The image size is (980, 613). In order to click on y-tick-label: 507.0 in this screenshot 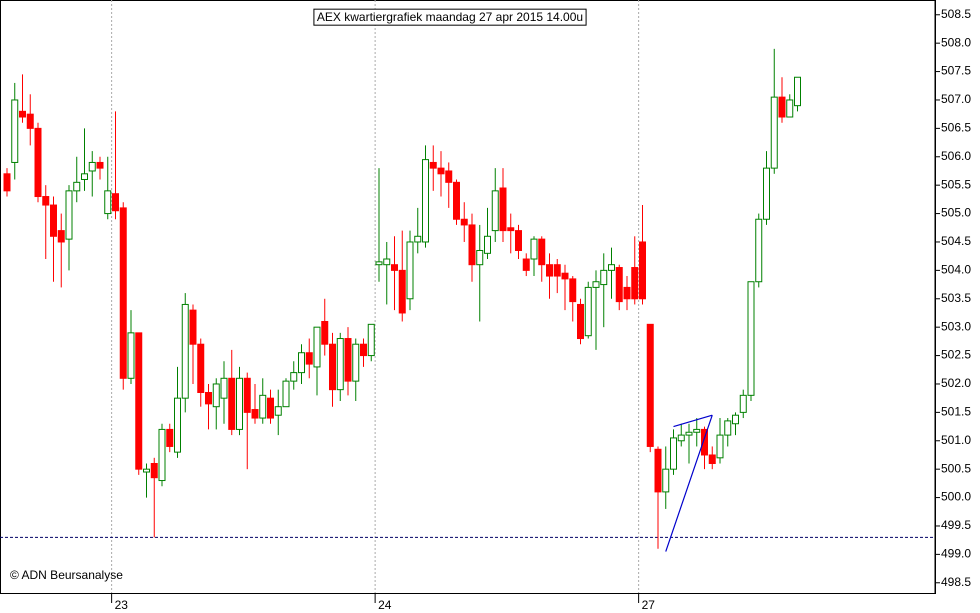, I will do `click(956, 99)`.